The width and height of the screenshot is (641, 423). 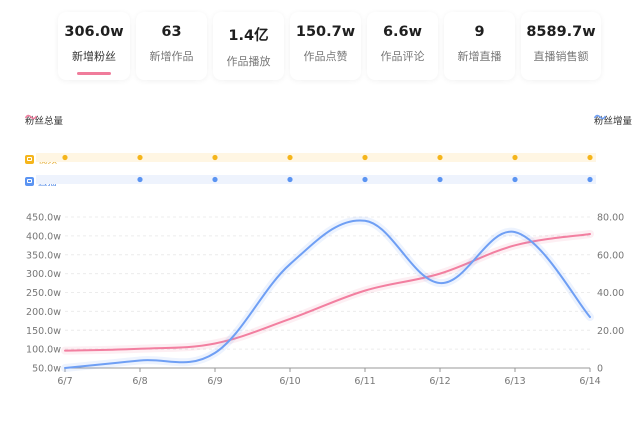 What do you see at coordinates (561, 56) in the screenshot?
I see `stat-label: 直播销售额` at bounding box center [561, 56].